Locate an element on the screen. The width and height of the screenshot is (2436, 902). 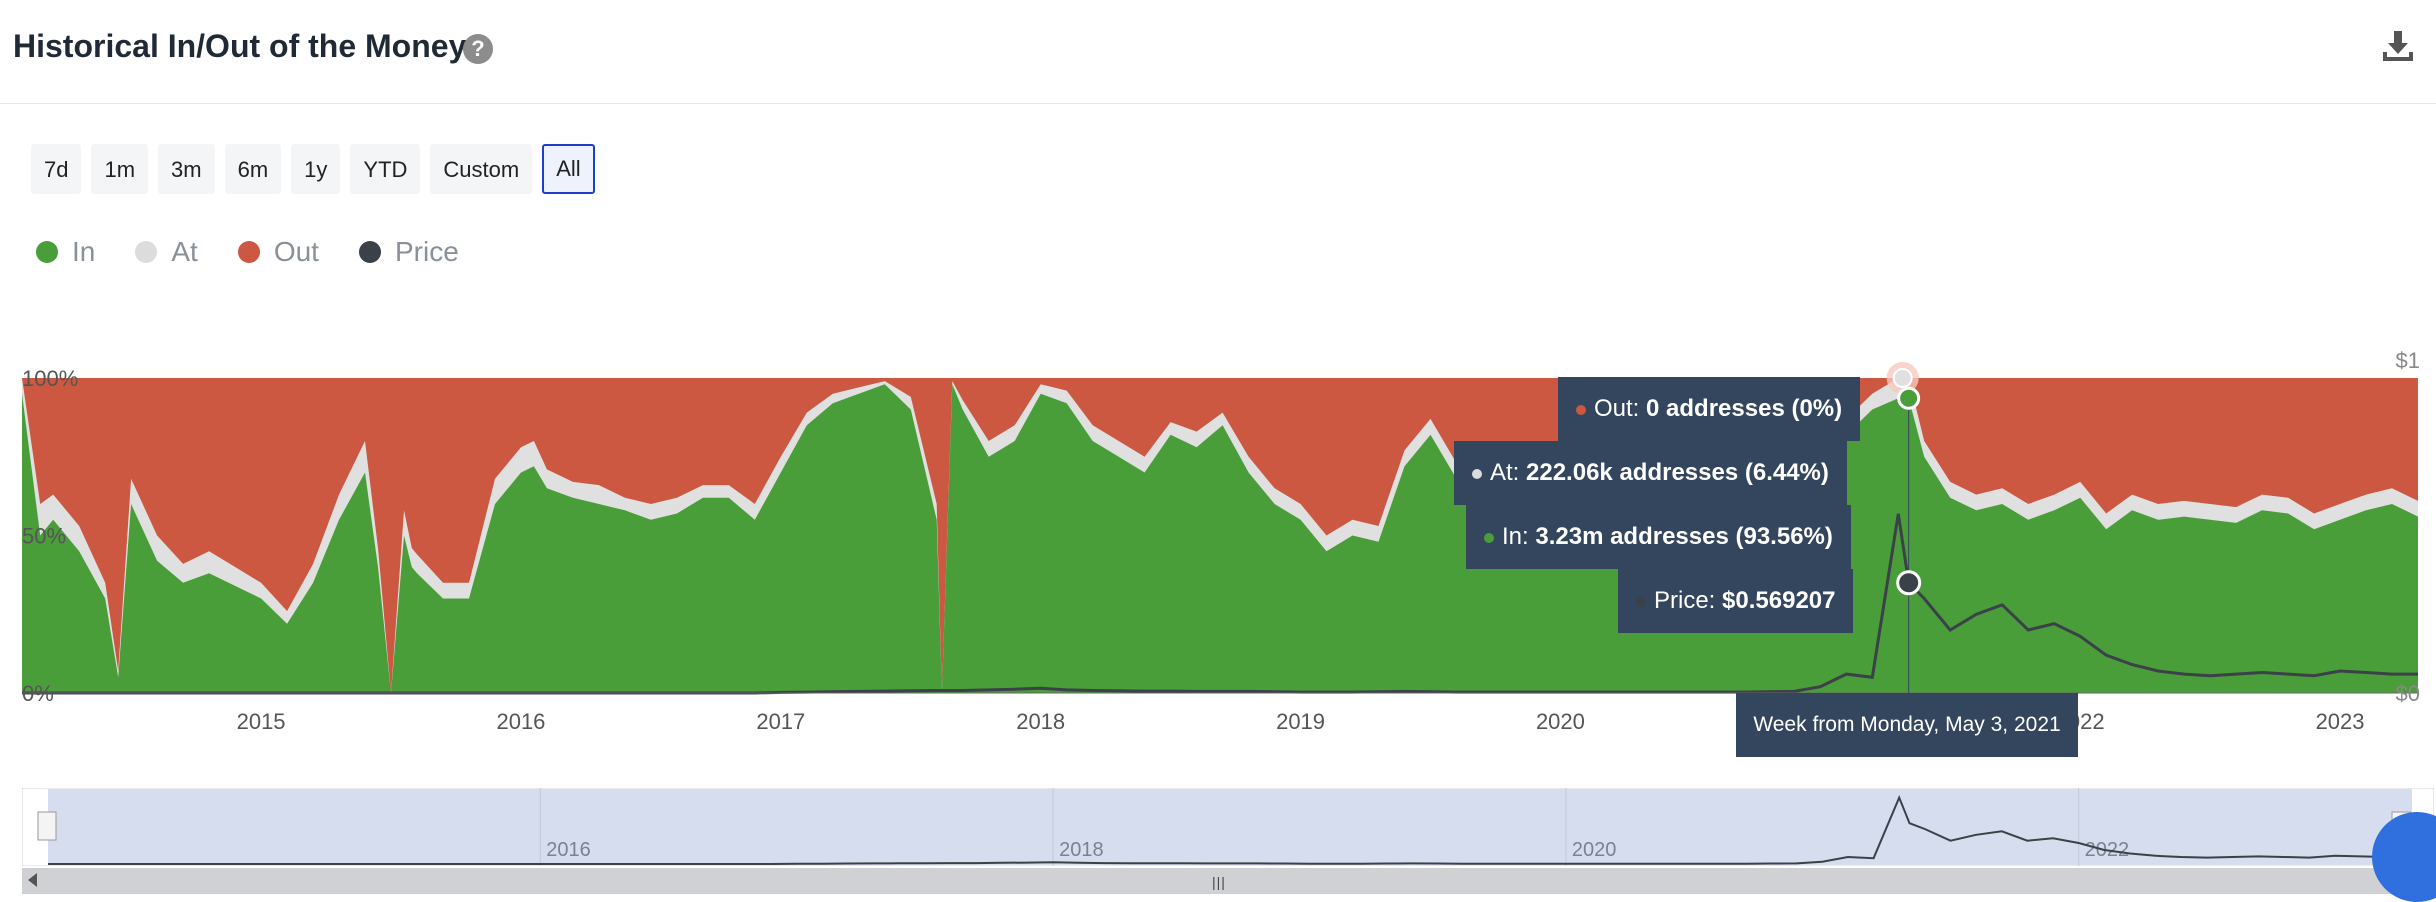
x-tick-label: 2023 is located at coordinates (2340, 721).